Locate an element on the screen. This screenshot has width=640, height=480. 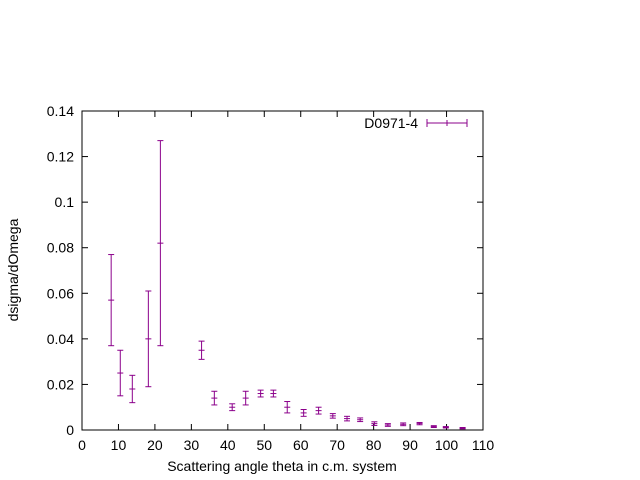
y-tick-label: 0.04 is located at coordinates (60, 339).